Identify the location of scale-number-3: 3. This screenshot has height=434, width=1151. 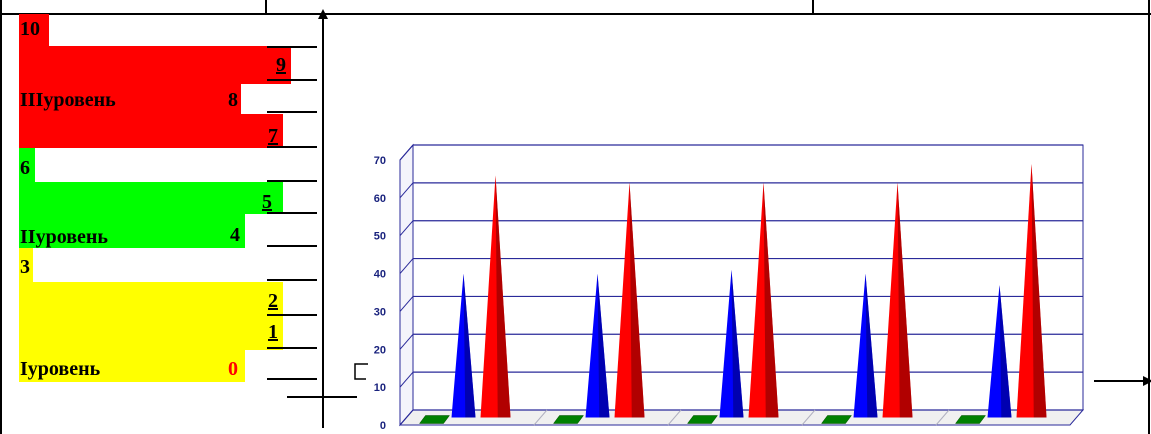
(25, 267).